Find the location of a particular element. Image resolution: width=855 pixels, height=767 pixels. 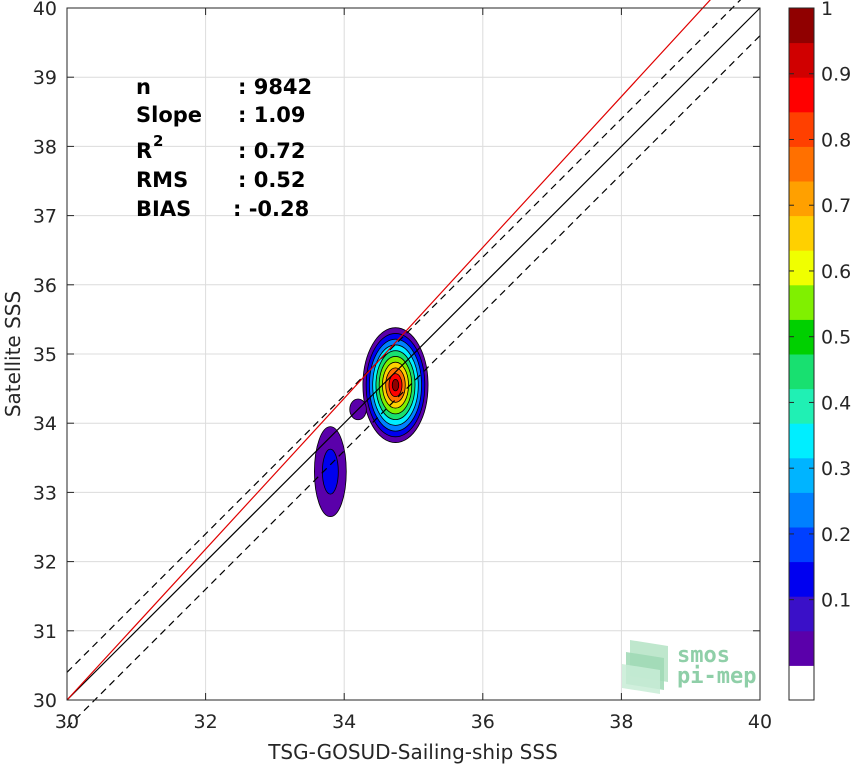

x-tick-label: 30 is located at coordinates (67, 722).